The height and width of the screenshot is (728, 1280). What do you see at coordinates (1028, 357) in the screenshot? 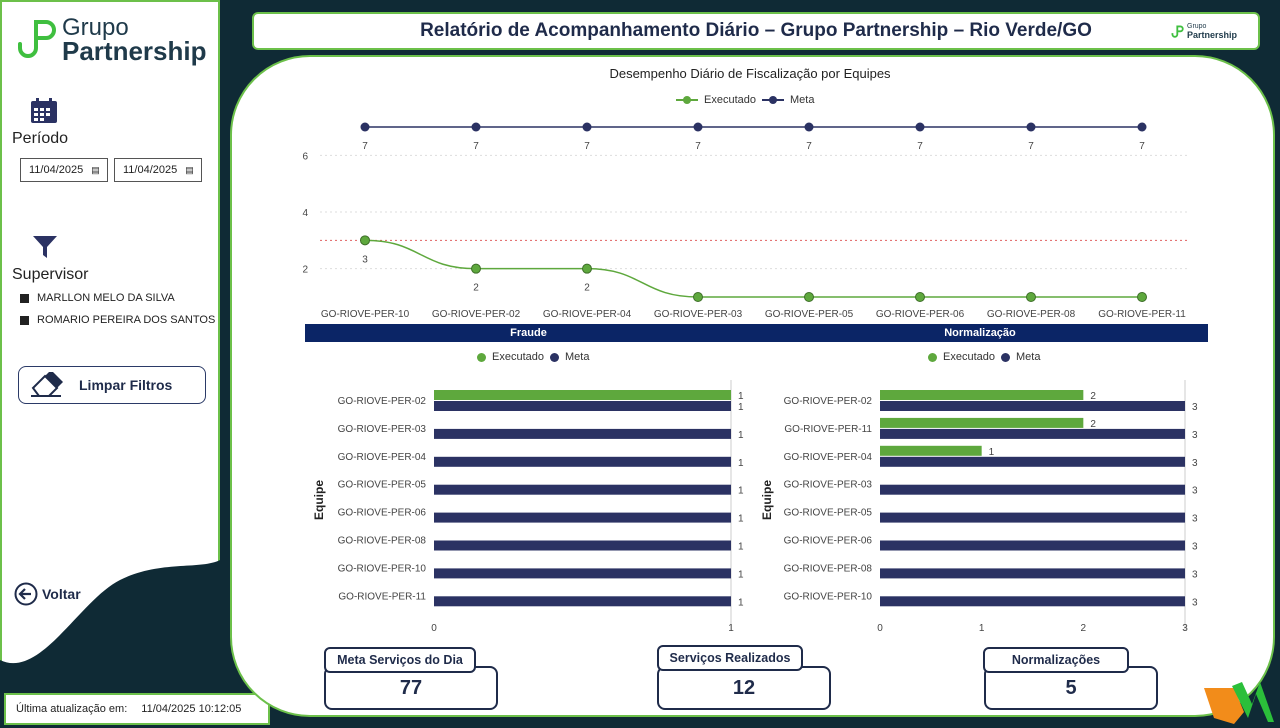
I see `legend-meta-label: Meta` at bounding box center [1028, 357].